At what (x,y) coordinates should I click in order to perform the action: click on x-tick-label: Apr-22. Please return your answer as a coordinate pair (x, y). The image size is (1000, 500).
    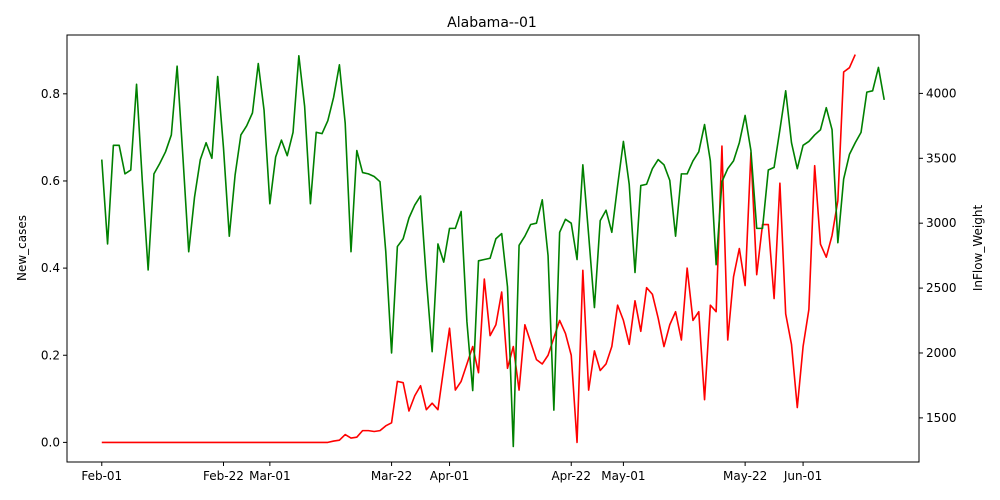
    Looking at the image, I should click on (571, 476).